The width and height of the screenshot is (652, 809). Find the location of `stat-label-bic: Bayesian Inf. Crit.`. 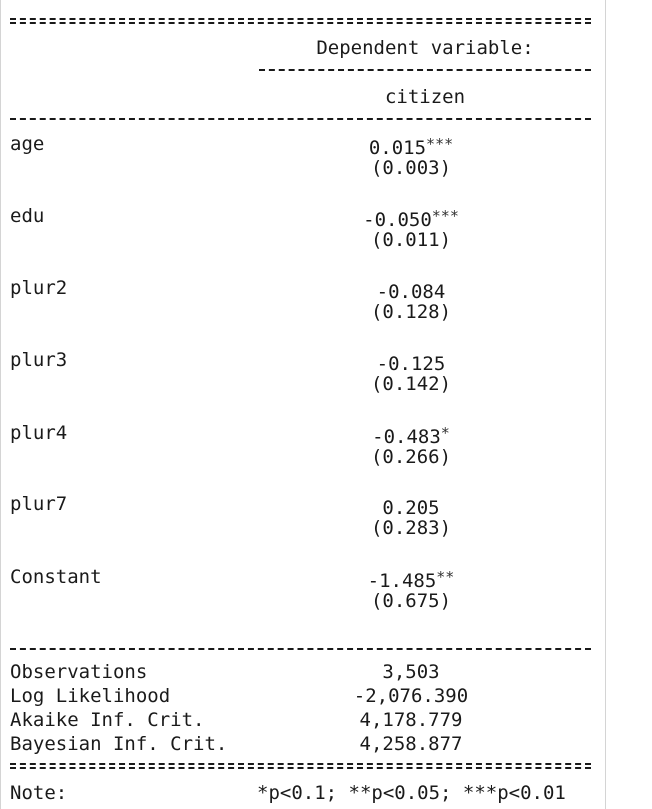

stat-label-bic: Bayesian Inf. Crit. is located at coordinates (119, 744).